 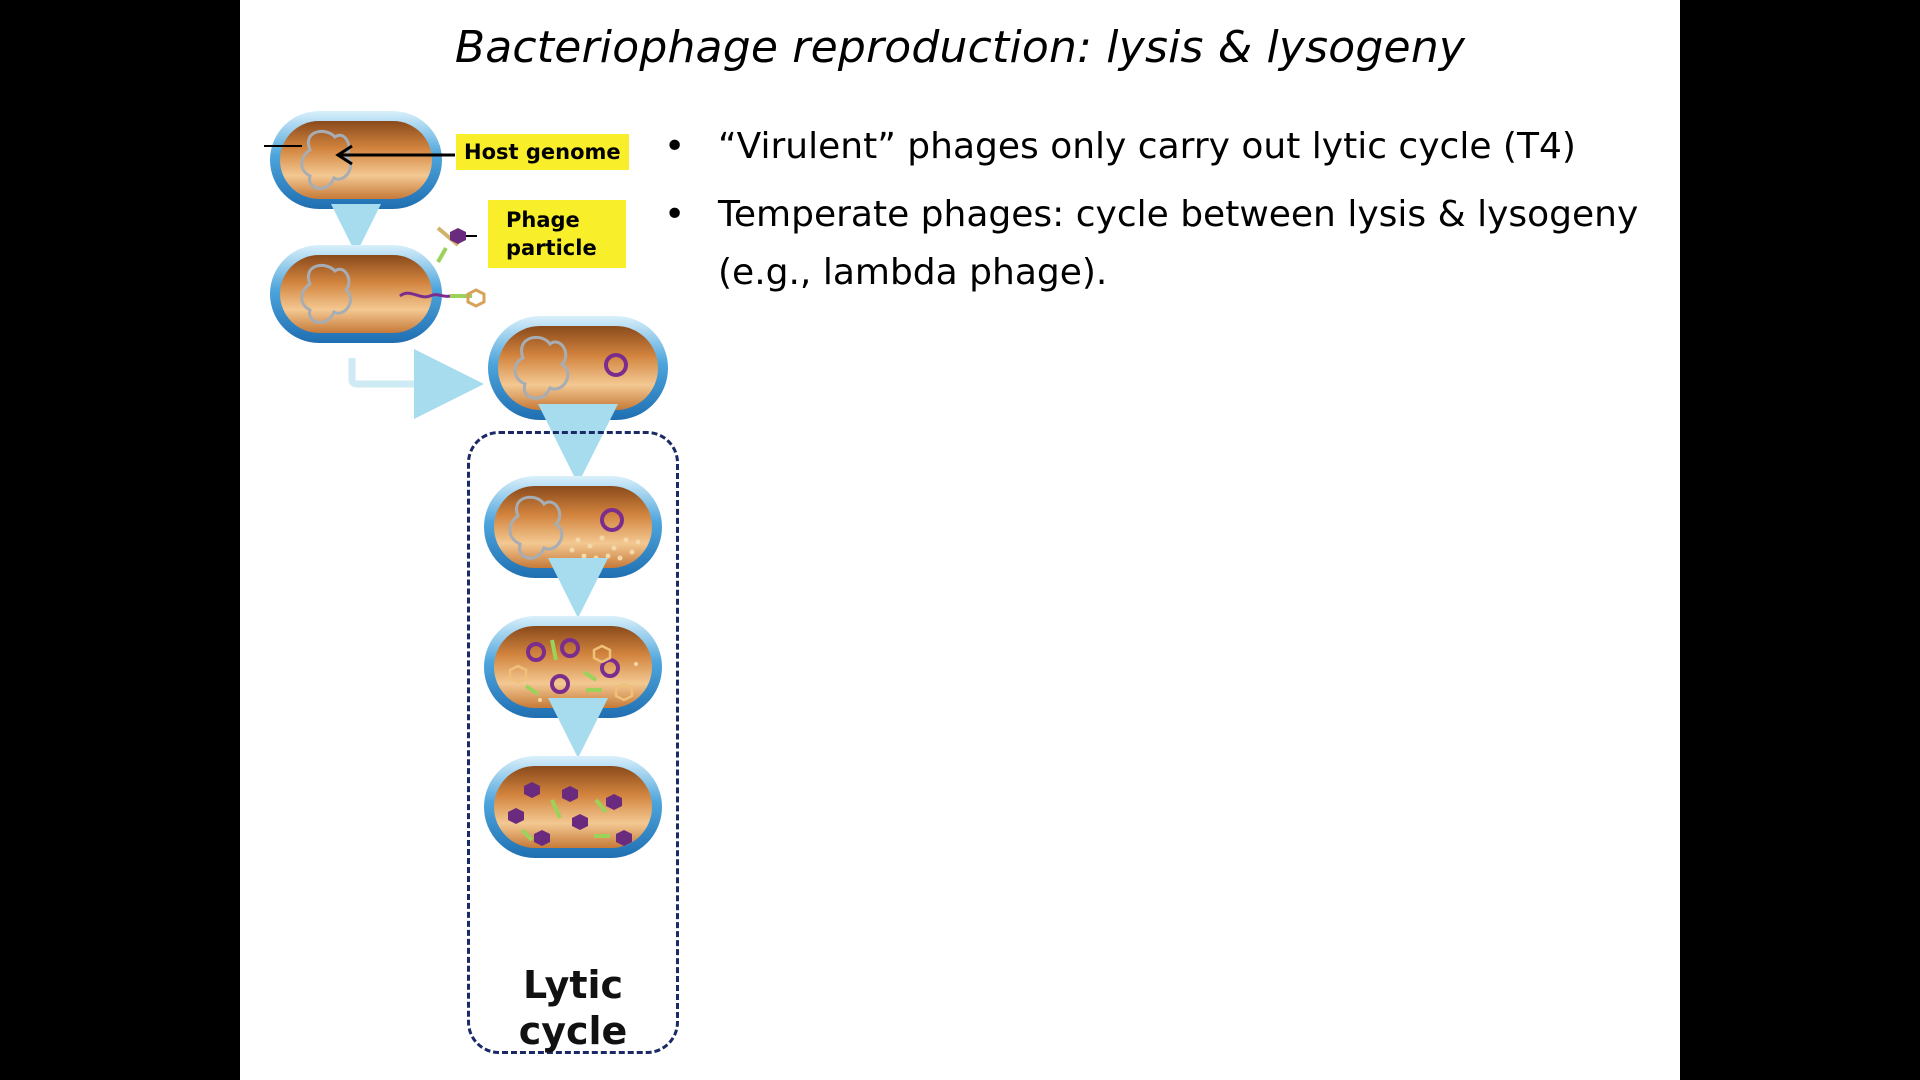 What do you see at coordinates (378, 294) in the screenshot?
I see `cell-infection` at bounding box center [378, 294].